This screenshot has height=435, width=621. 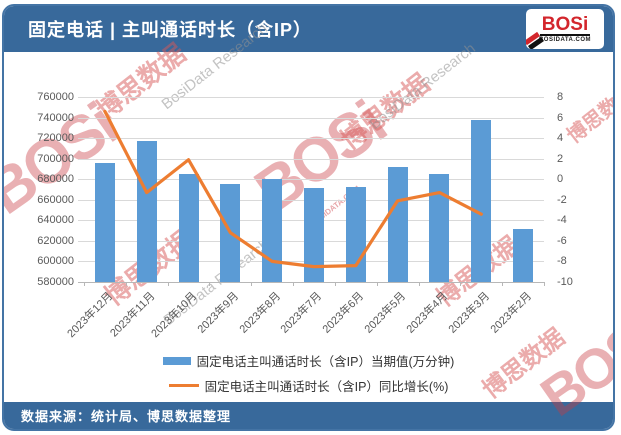 What do you see at coordinates (55, 138) in the screenshot?
I see `left-axis-tick: 720000` at bounding box center [55, 138].